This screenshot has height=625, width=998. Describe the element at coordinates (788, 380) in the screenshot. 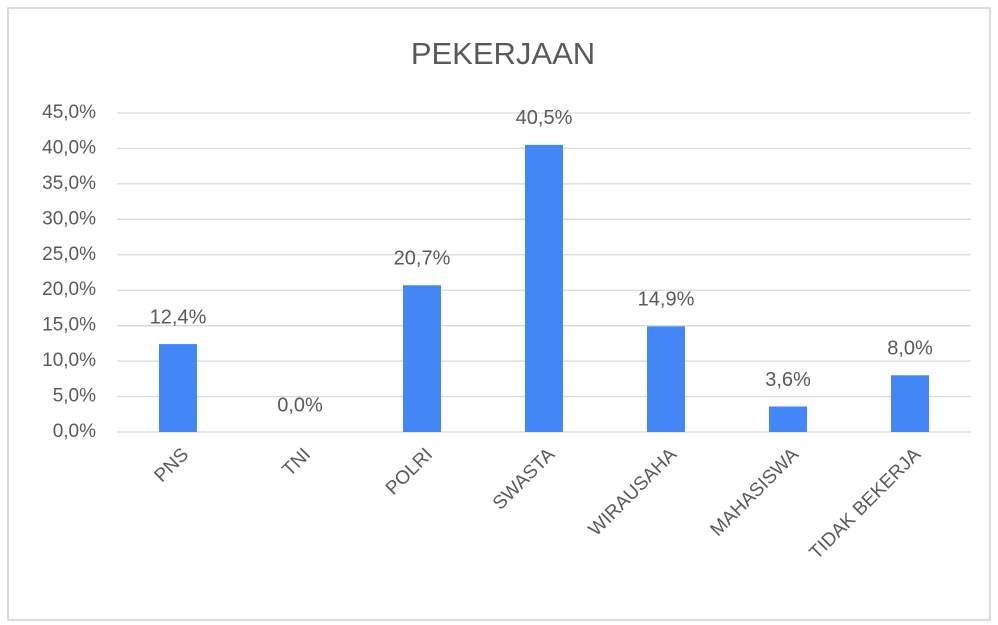

I see `data-label: 3,6%` at that location.